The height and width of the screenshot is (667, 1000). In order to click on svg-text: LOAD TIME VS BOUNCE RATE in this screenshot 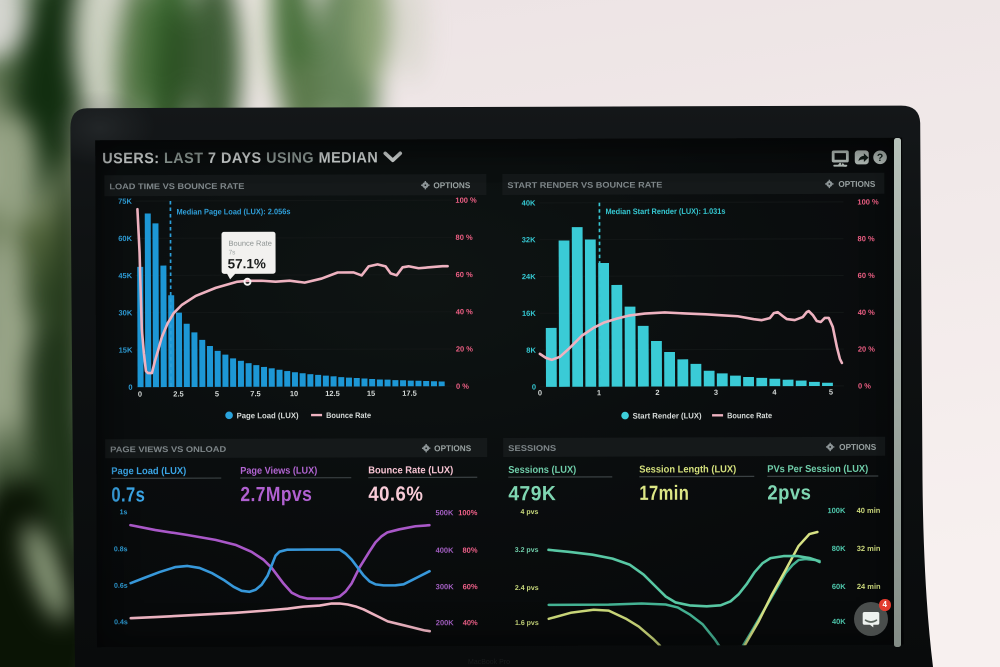, I will do `click(177, 186)`.